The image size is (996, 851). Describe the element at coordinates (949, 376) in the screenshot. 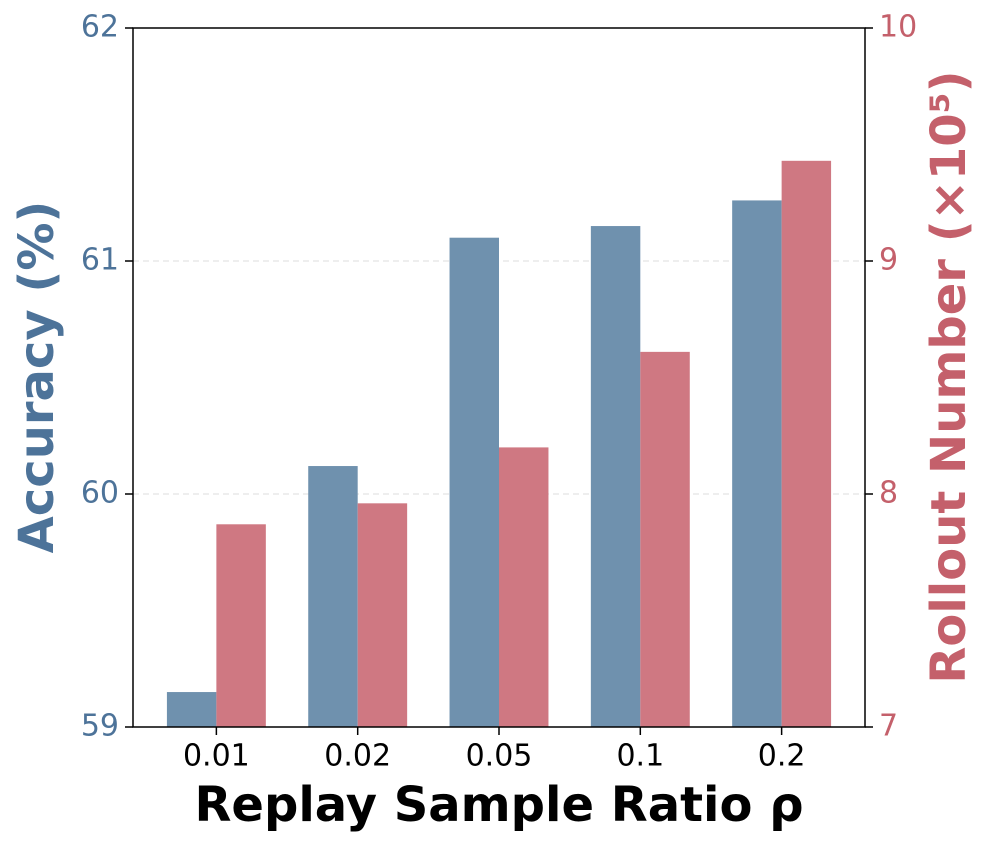

I see `y2-axis-label: Rollout Number (×10⁵)` at that location.